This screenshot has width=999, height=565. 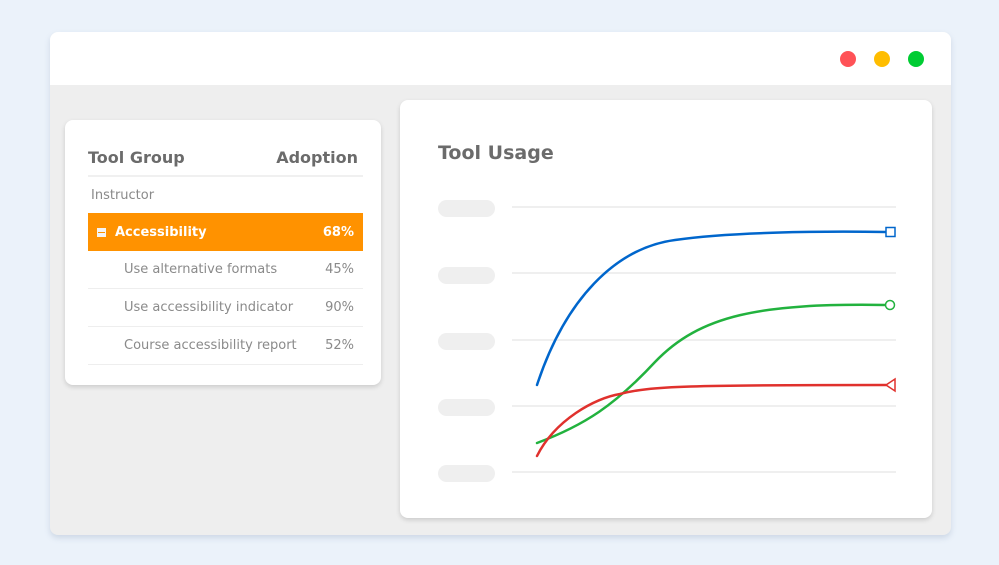 I want to click on series-line-green, so click(x=711, y=374).